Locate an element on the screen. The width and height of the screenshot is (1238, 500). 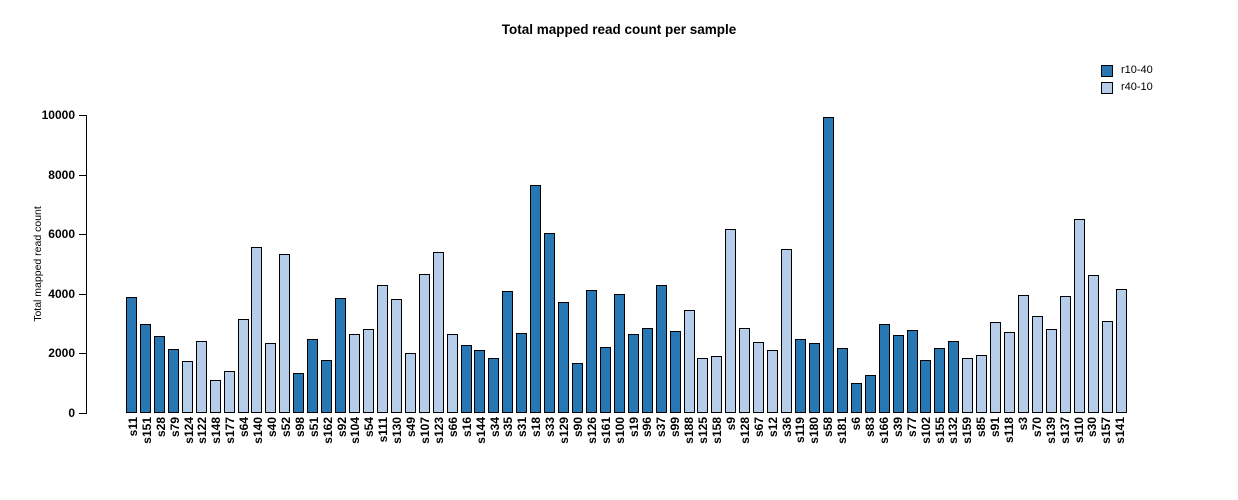
bar-s54 is located at coordinates (368, 371).